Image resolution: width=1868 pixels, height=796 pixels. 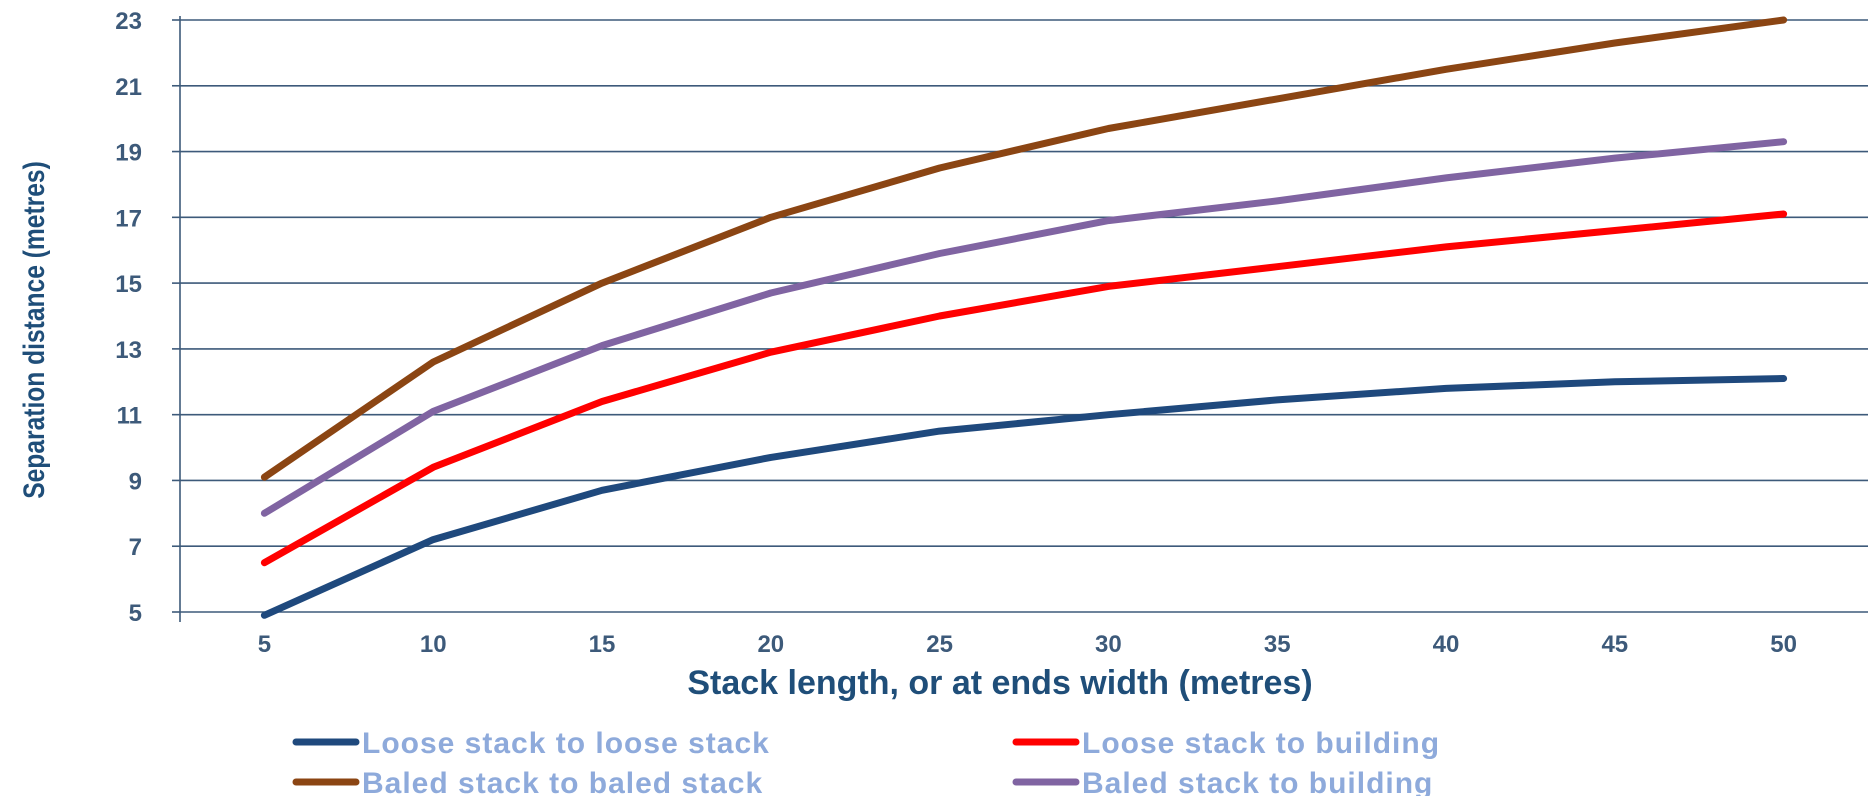 I want to click on x-tick-label-15: 15, so click(x=602, y=644).